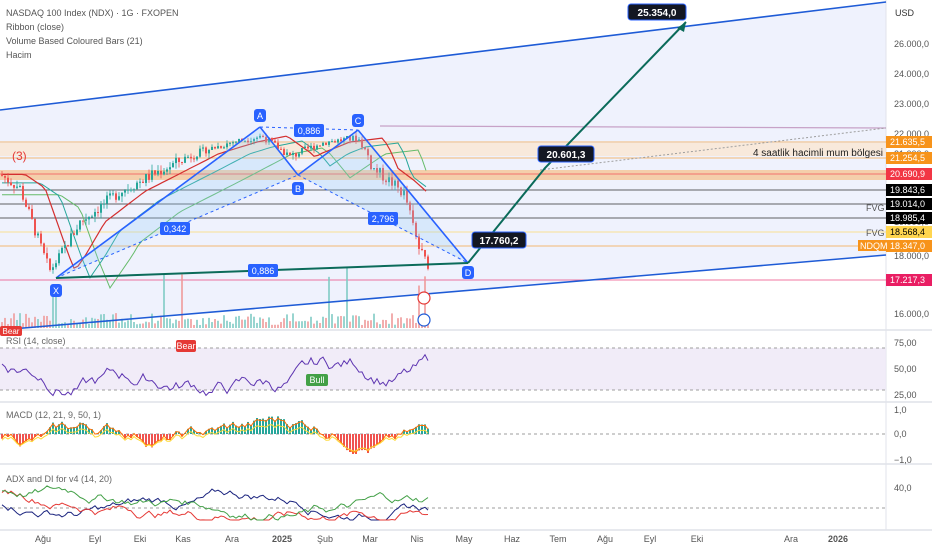 This screenshot has width=932, height=555. I want to click on time-tick: Ağu, so click(605, 539).